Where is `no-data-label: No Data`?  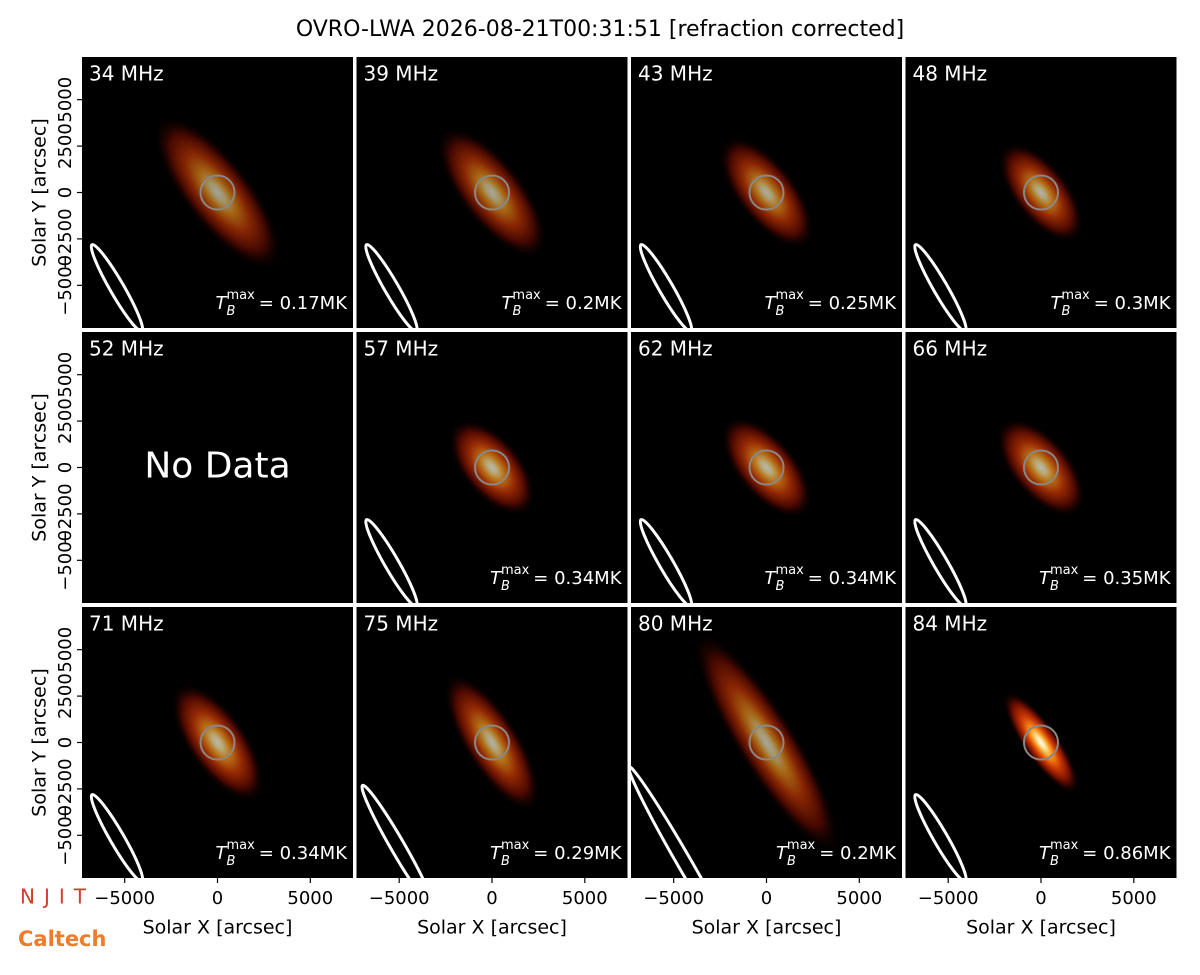 no-data-label: No Data is located at coordinates (217, 466).